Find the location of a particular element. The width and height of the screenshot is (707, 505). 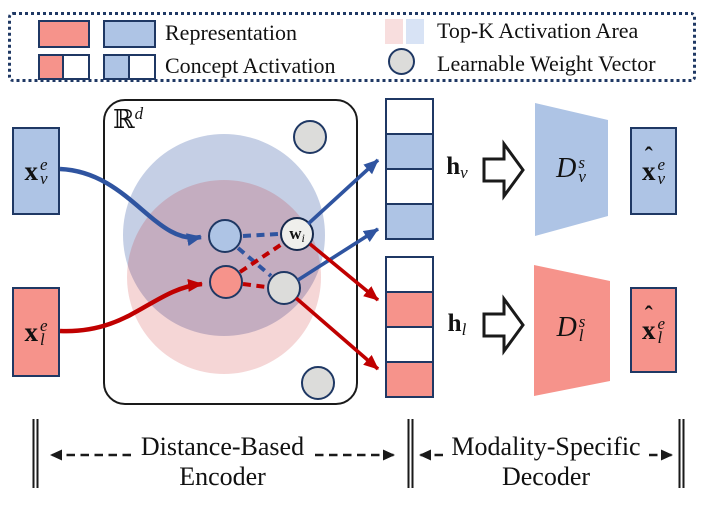

encoder-caption: Distance-Based Encoder is located at coordinates (222, 462).